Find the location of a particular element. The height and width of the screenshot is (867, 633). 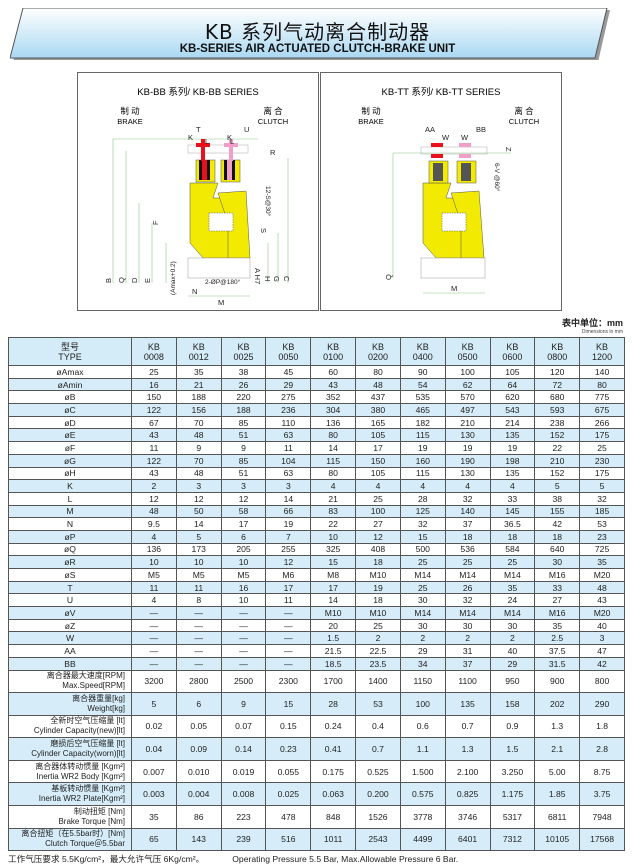

model-number: 0200 is located at coordinates (377, 356).